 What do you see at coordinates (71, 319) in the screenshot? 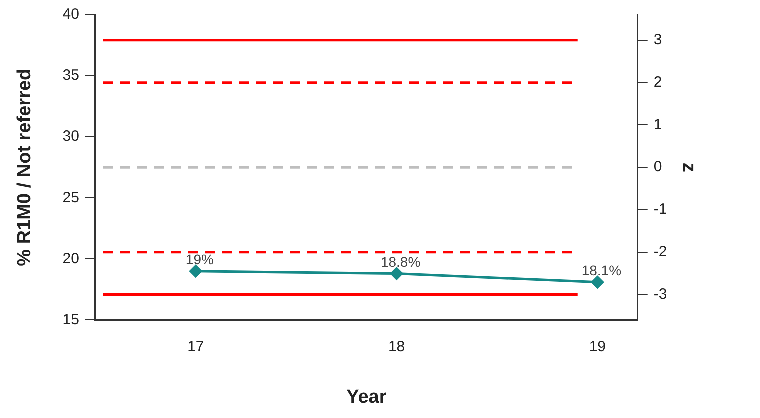
I see `y-tick-label: 15` at bounding box center [71, 319].